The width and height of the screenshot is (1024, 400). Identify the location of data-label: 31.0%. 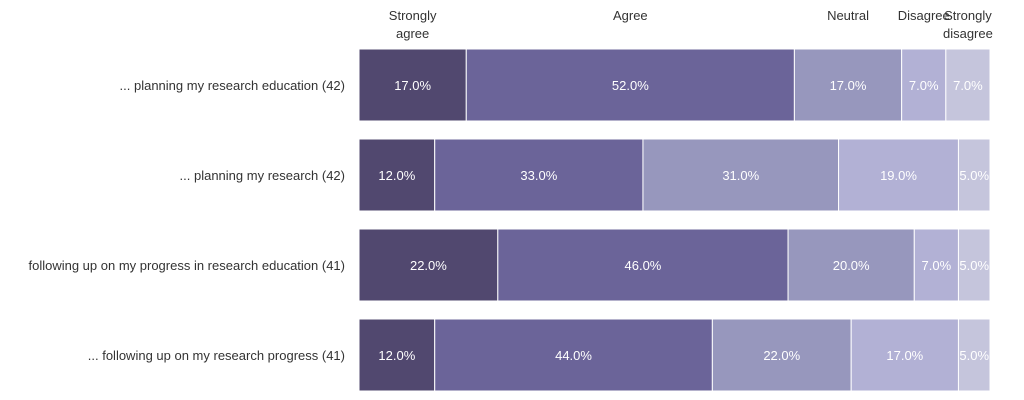
(740, 175).